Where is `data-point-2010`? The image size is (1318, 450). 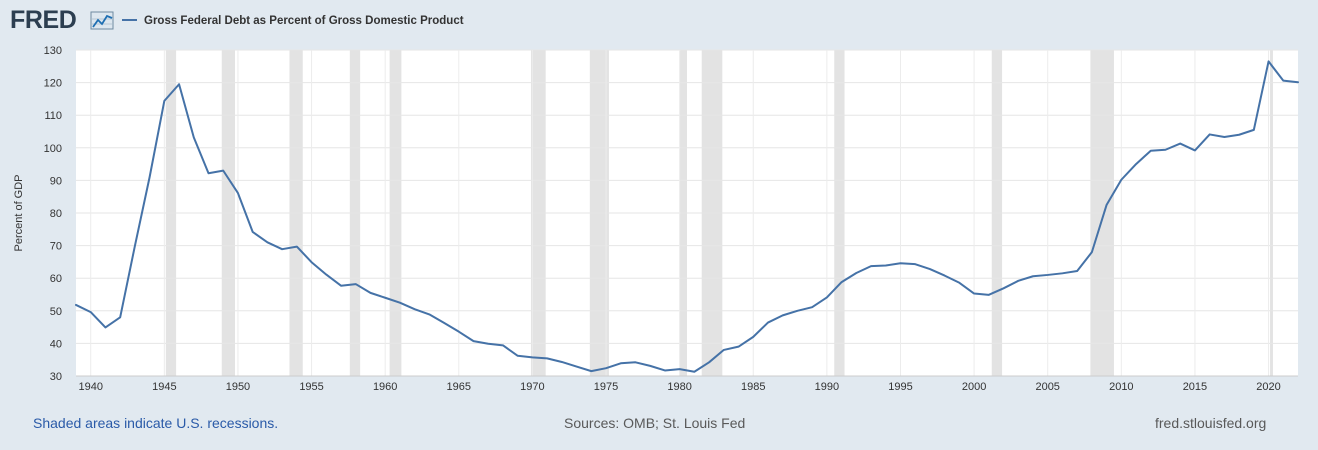
data-point-2010 is located at coordinates (1121, 179).